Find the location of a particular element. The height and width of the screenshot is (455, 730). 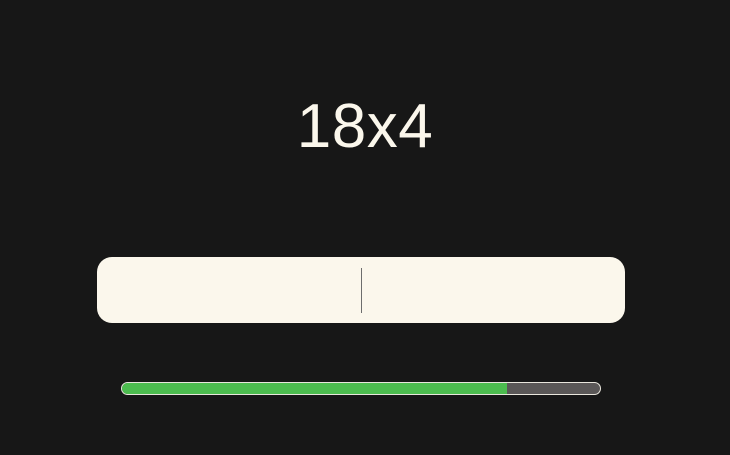

progress-bar is located at coordinates (361, 388).